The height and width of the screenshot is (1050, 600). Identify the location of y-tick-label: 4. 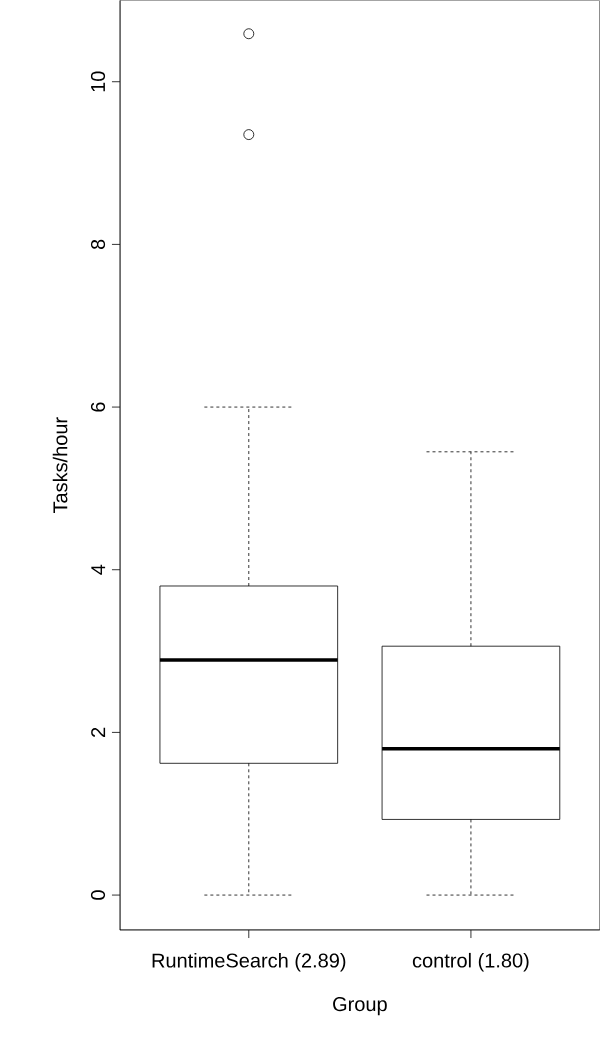
(98, 569).